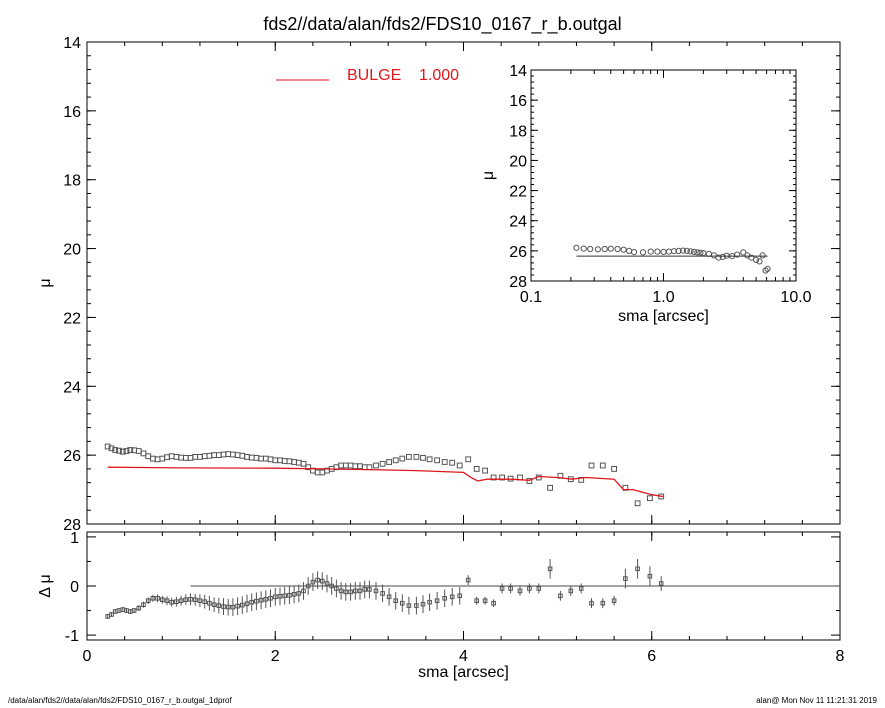 This screenshot has height=708, width=885. I want to click on x-tick-label: 1.0, so click(663, 297).